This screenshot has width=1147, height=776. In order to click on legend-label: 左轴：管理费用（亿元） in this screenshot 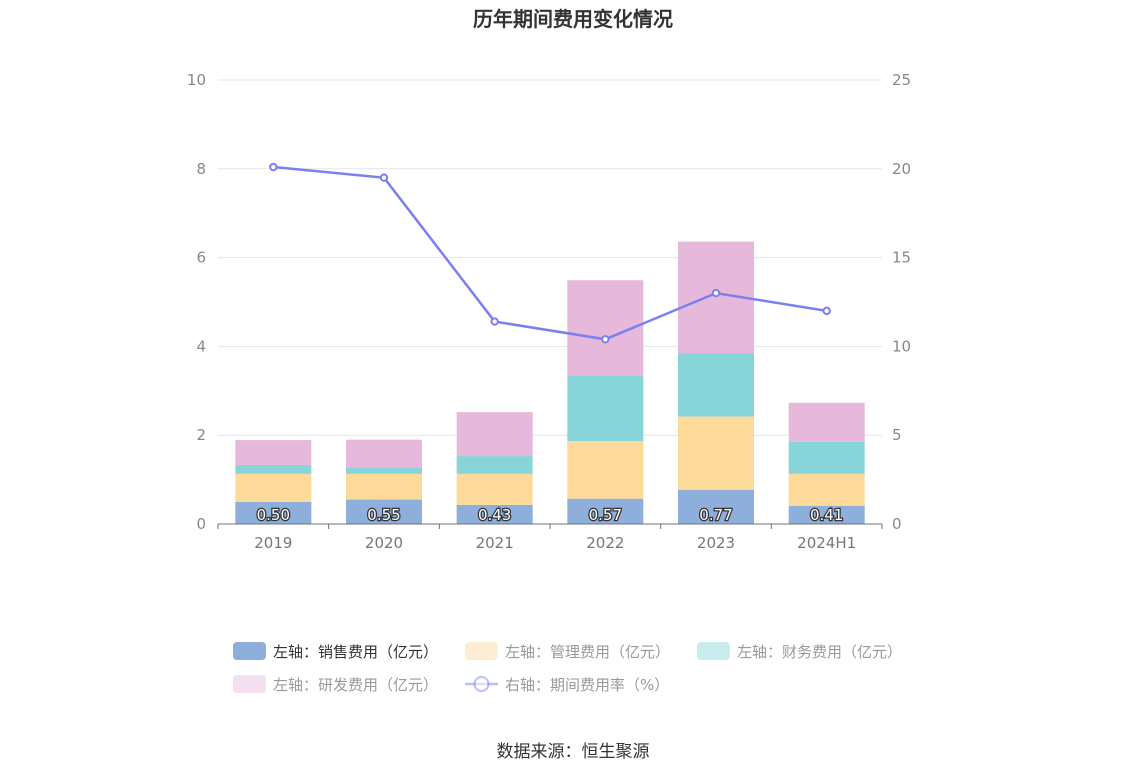, I will do `click(587, 652)`.